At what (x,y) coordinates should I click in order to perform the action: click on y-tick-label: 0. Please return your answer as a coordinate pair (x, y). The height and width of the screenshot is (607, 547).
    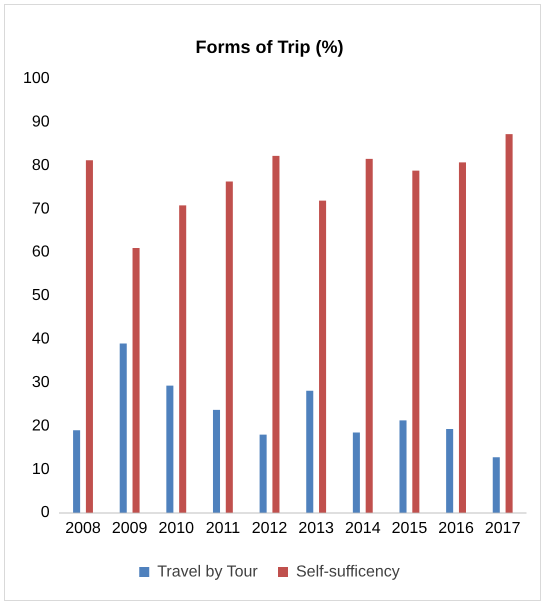
    Looking at the image, I should click on (45, 513).